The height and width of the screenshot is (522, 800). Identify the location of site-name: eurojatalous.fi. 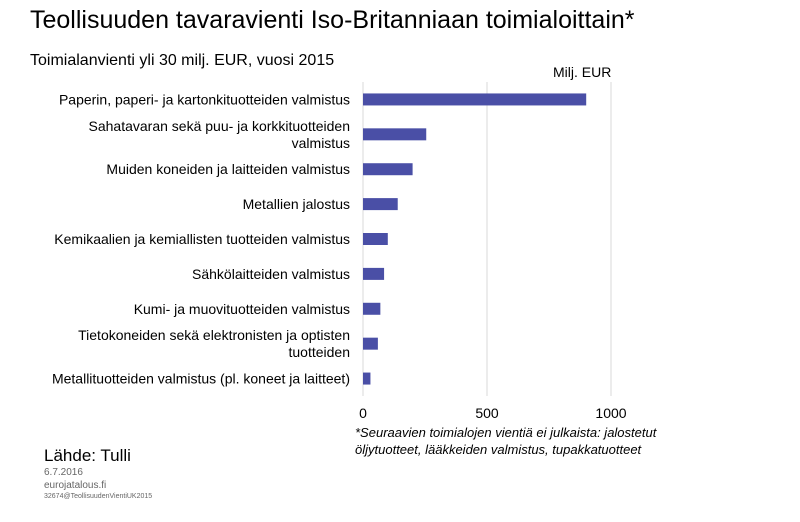
(75, 485).